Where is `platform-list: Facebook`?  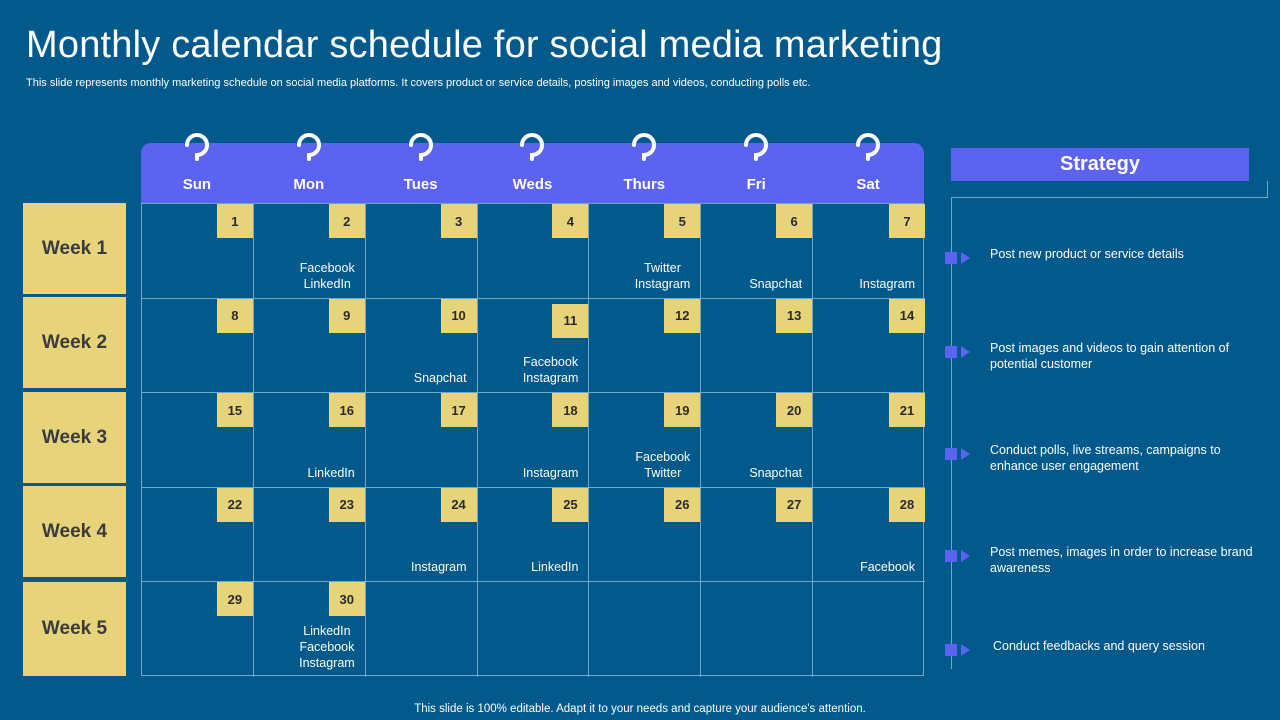 platform-list: Facebook is located at coordinates (887, 567).